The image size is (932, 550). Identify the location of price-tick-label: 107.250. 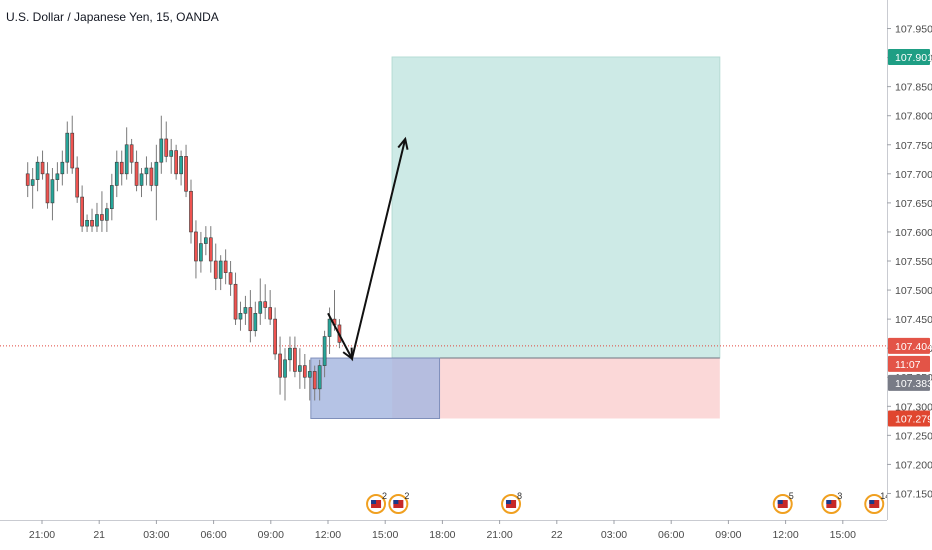
(913, 436).